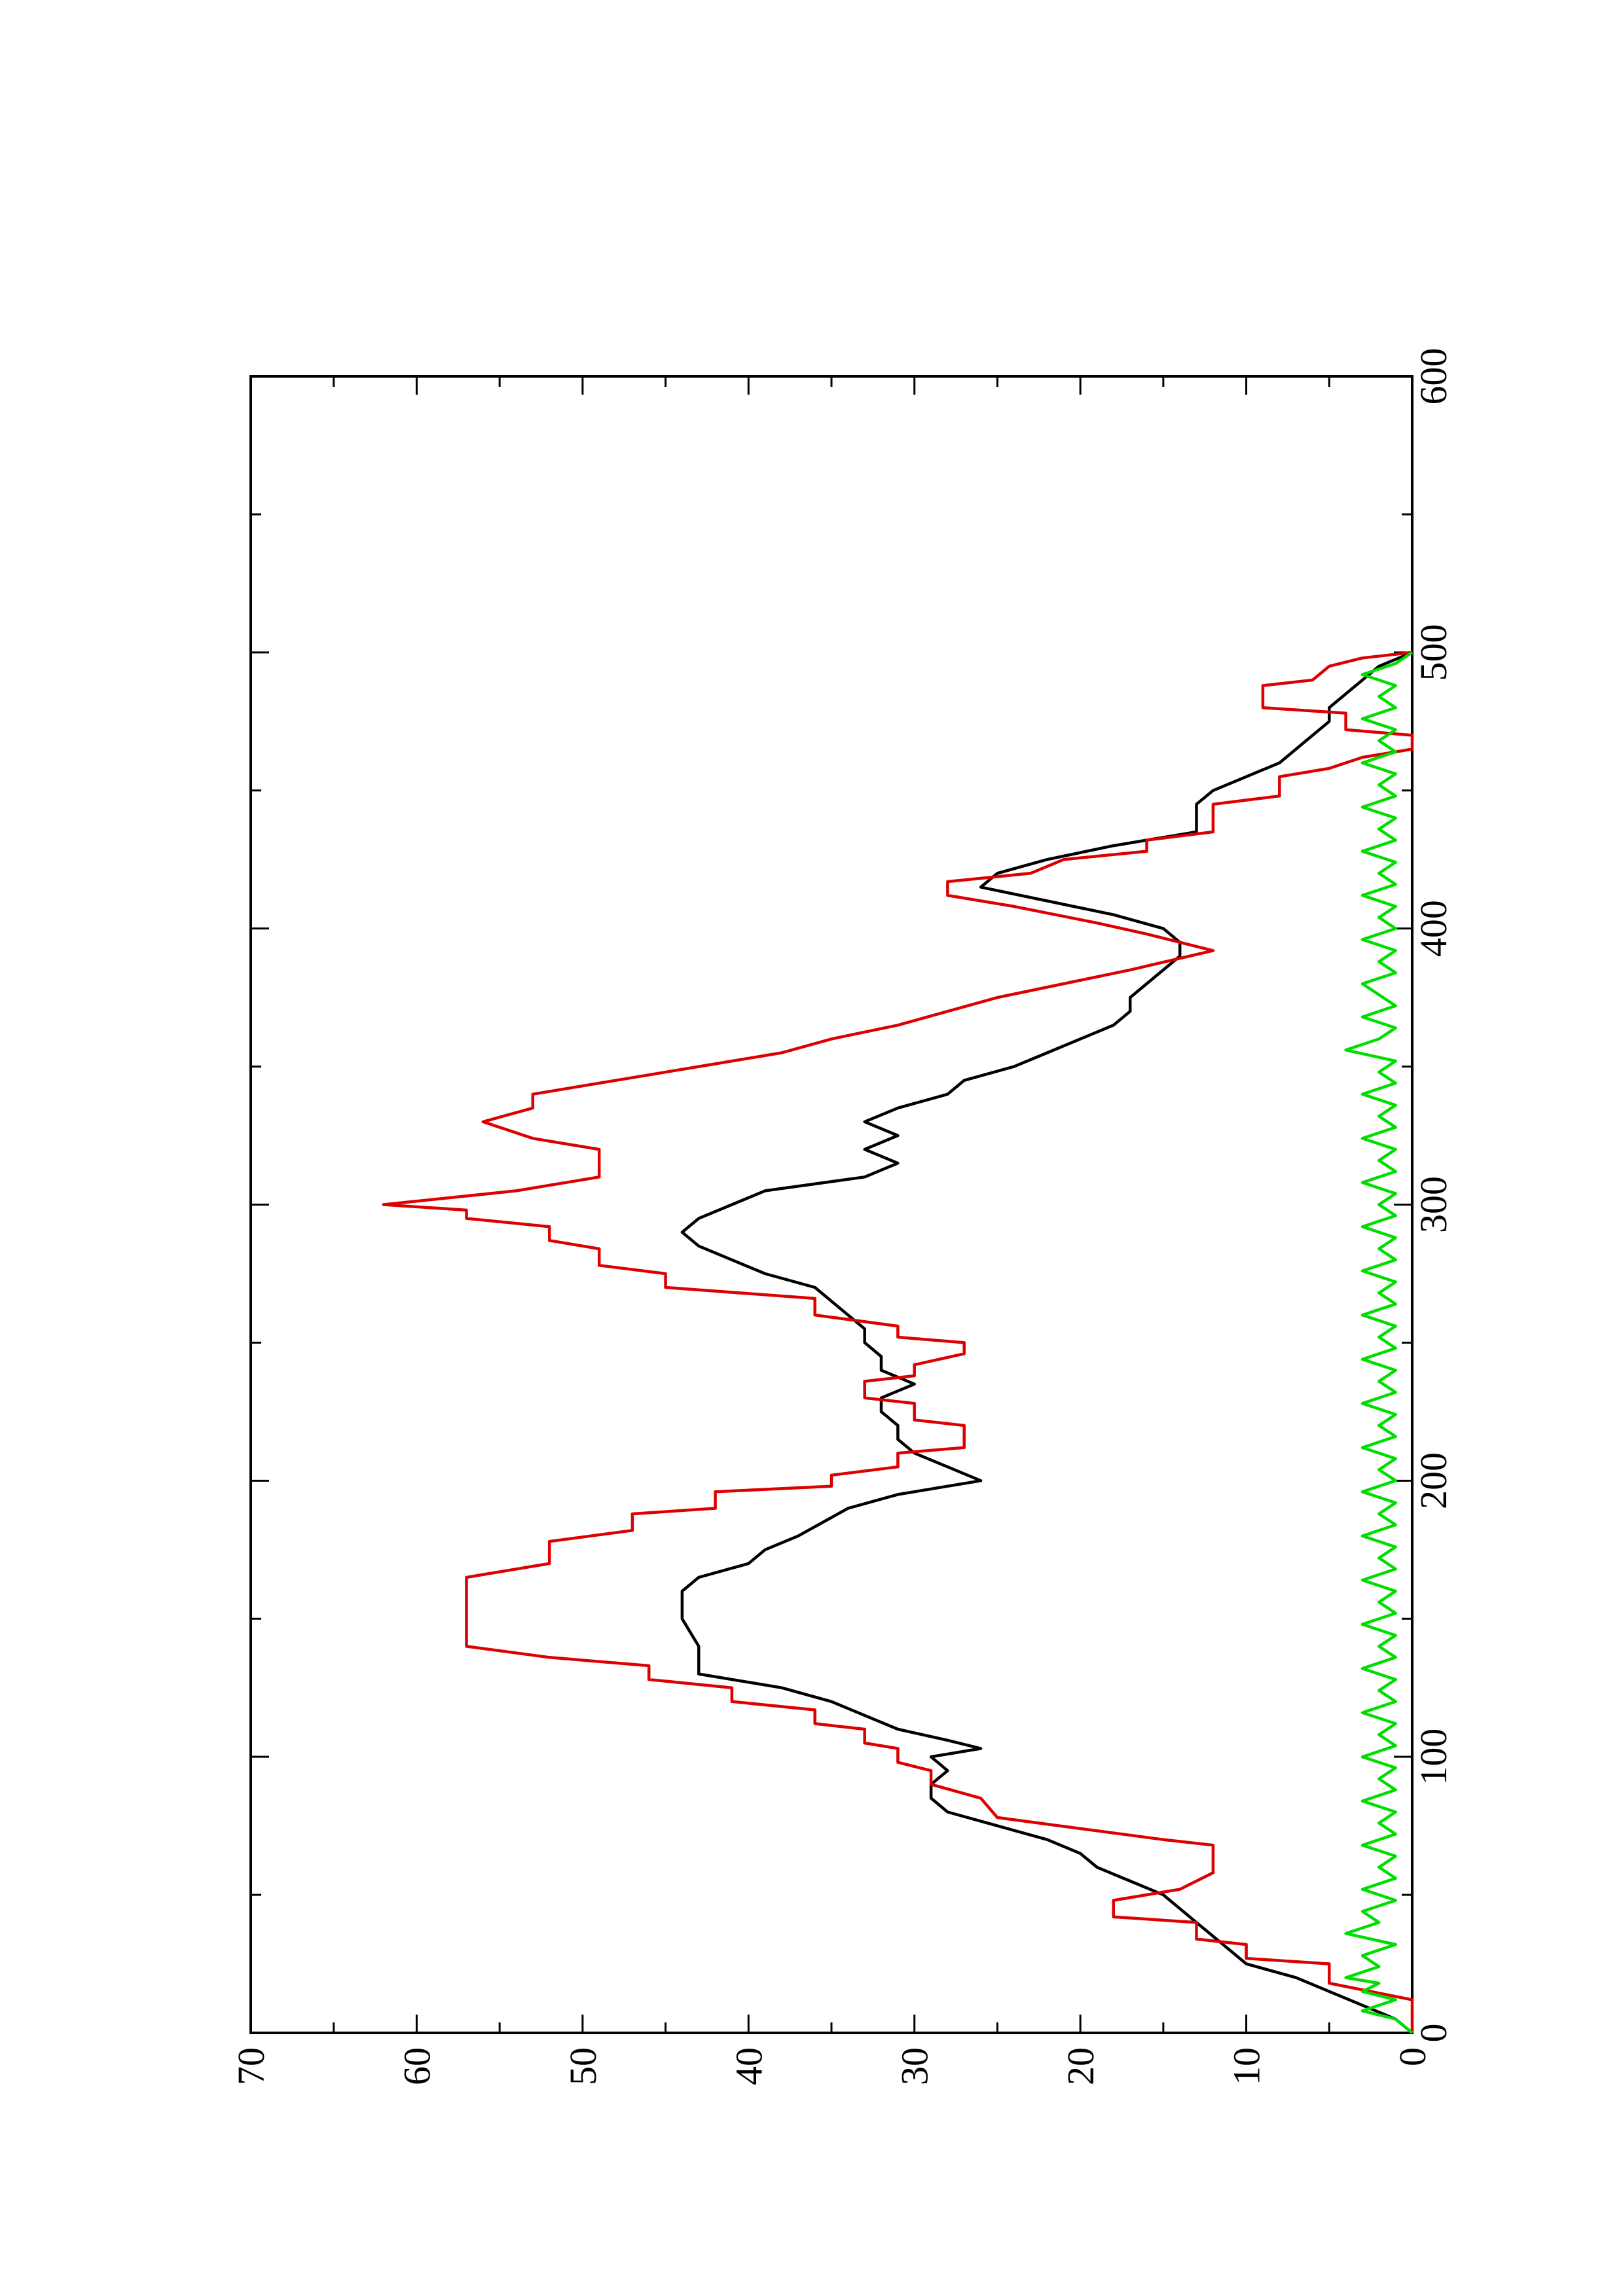 The image size is (1623, 2296). What do you see at coordinates (1433, 1757) in the screenshot?
I see `x-tick-label: 100` at bounding box center [1433, 1757].